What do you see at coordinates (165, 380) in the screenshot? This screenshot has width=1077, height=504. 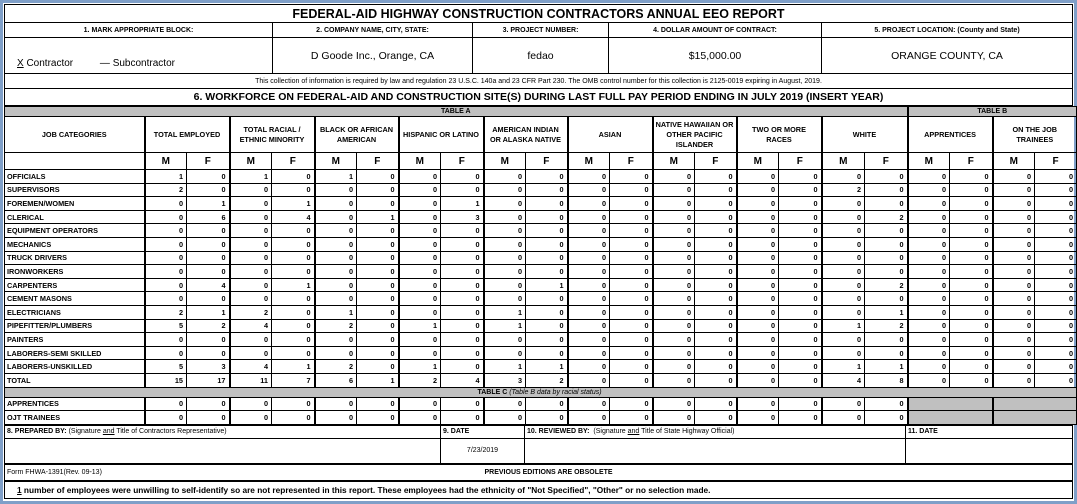 I see `count-cell: 15` at bounding box center [165, 380].